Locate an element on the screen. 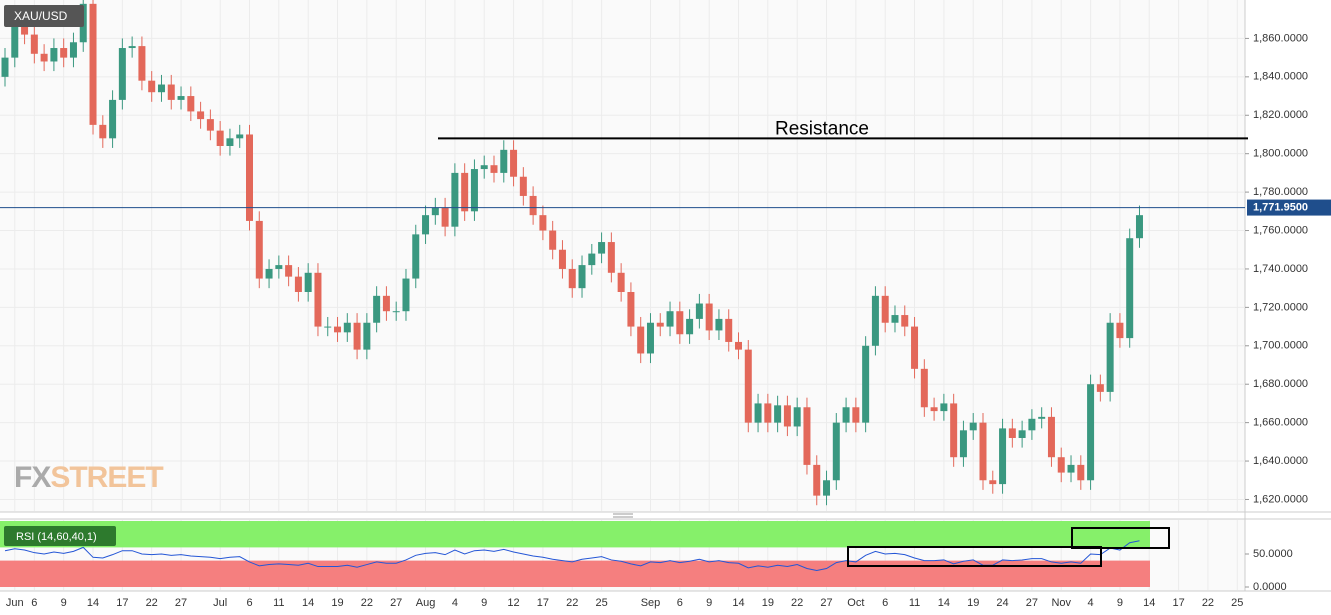 This screenshot has width=1331, height=615. oversold-band is located at coordinates (575, 573).